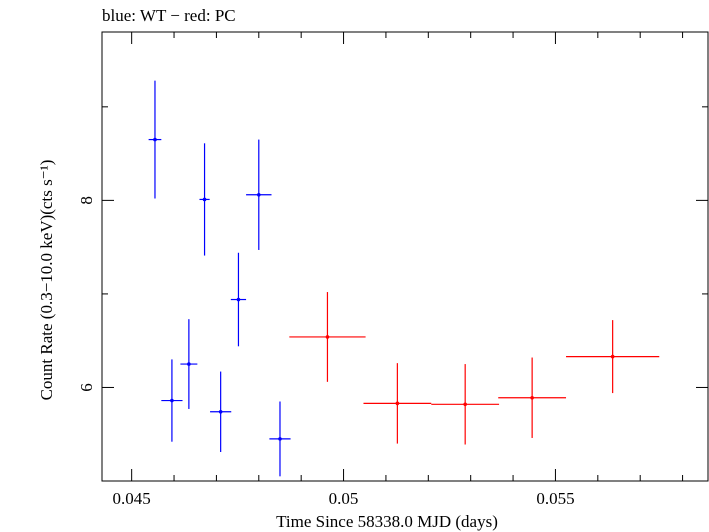  What do you see at coordinates (344, 498) in the screenshot?
I see `x-tick-label: 0.05` at bounding box center [344, 498].